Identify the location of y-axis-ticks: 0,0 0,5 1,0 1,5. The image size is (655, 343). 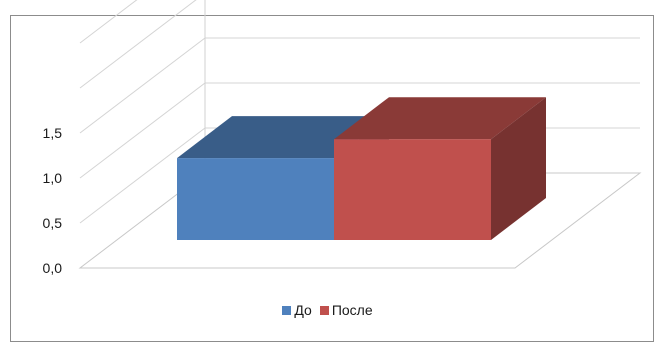
(53, 200).